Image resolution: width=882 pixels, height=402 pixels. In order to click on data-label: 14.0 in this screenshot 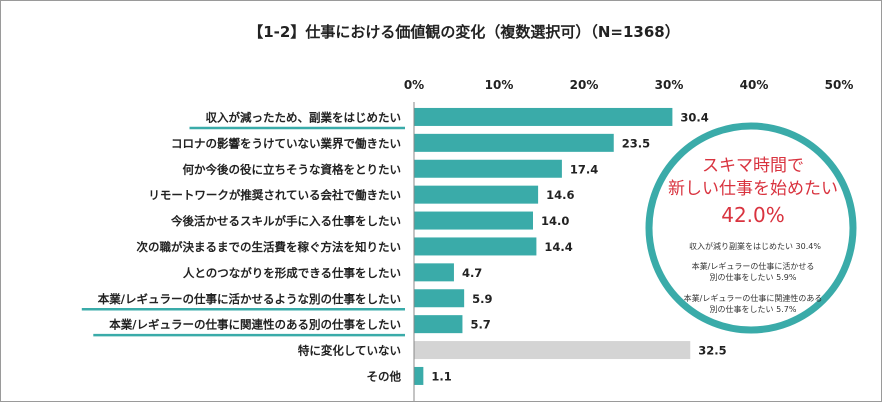, I will do `click(555, 221)`.